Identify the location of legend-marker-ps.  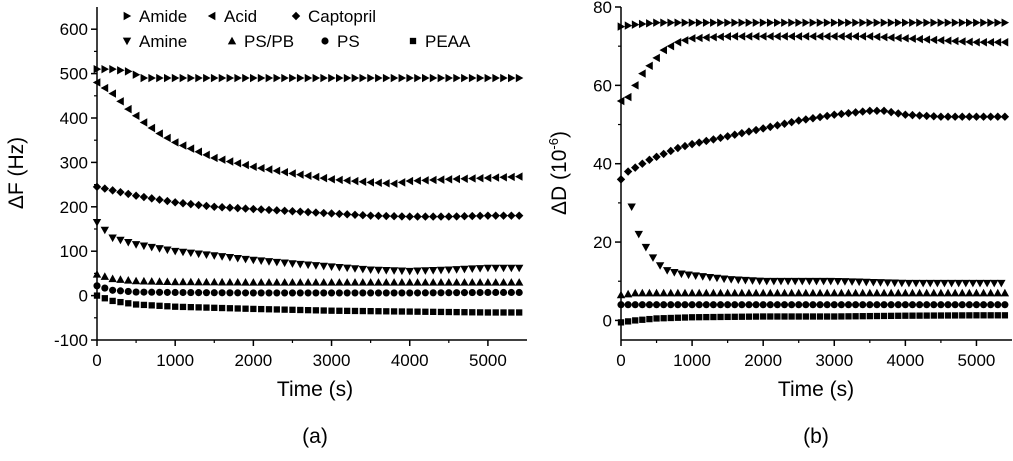
(325, 41).